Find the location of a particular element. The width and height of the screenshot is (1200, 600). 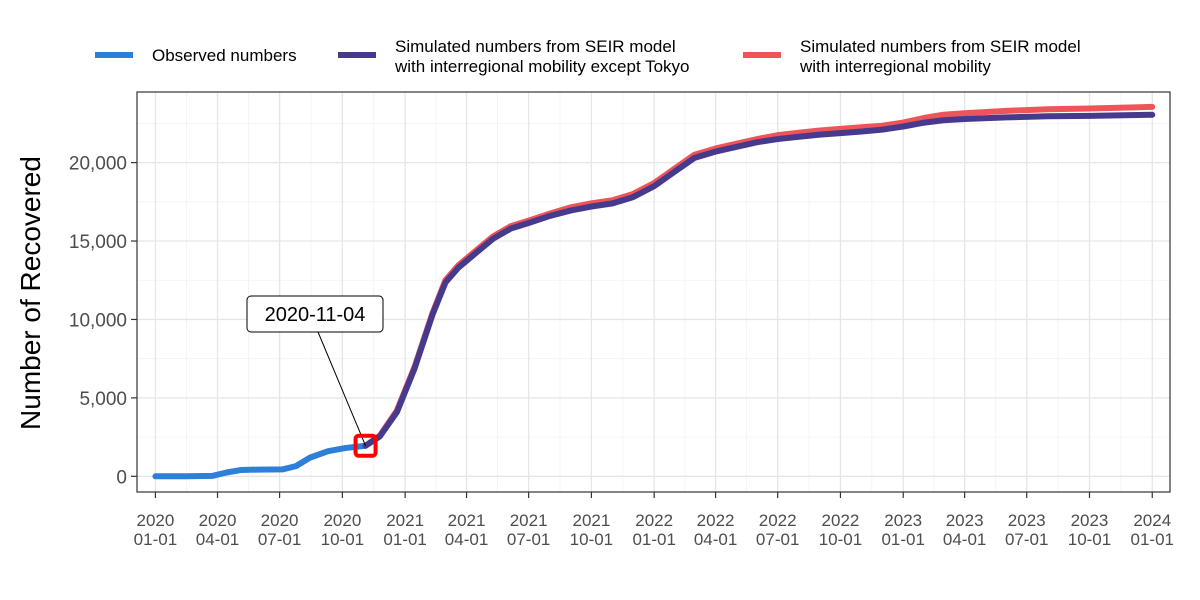

y-axis-title: Number of Recovered is located at coordinates (30, 293).